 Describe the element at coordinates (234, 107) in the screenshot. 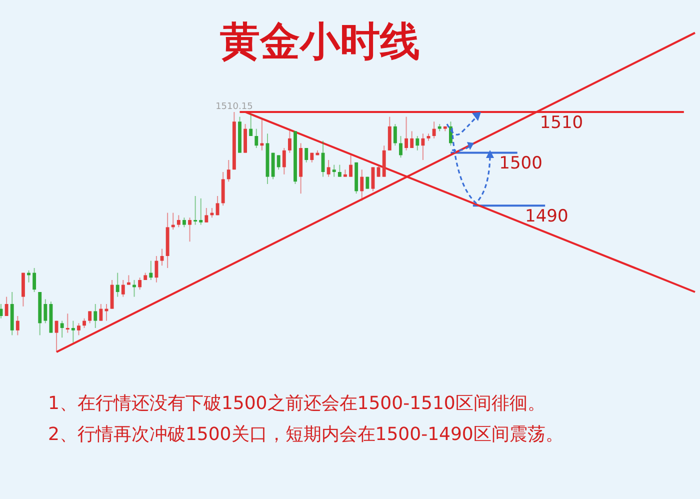

I see `annotation: 1510.15` at that location.